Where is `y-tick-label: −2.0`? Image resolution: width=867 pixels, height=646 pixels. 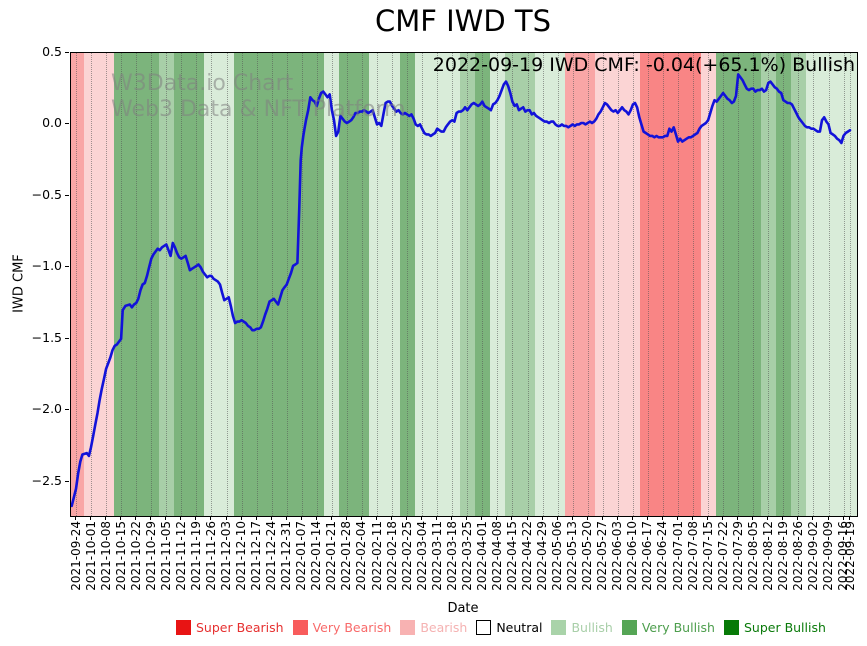
y-tick-label: −2.0 is located at coordinates (46, 409).